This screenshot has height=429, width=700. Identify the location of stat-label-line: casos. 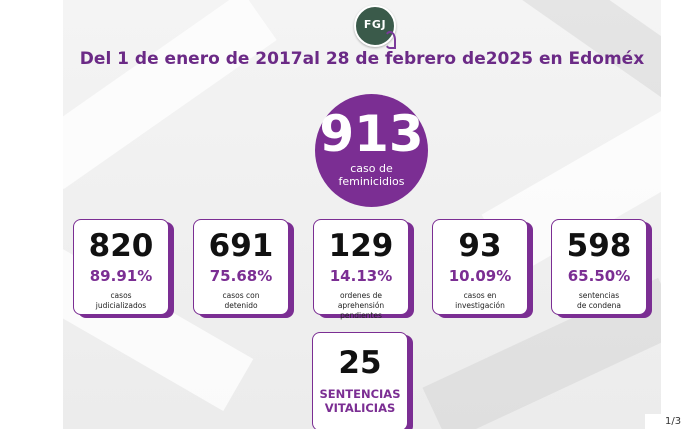
(121, 295).